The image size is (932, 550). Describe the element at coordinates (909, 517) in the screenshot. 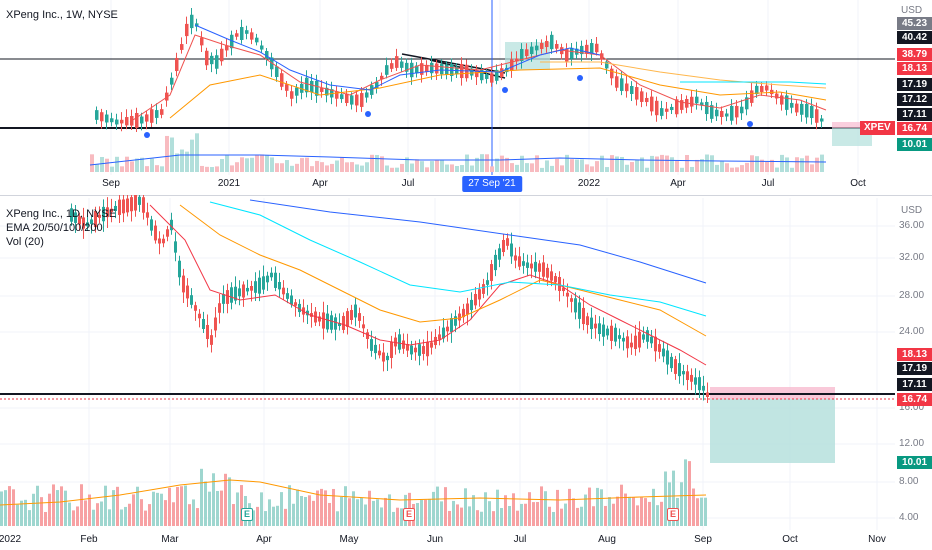

I see `daily-y-tick: 4.00` at that location.